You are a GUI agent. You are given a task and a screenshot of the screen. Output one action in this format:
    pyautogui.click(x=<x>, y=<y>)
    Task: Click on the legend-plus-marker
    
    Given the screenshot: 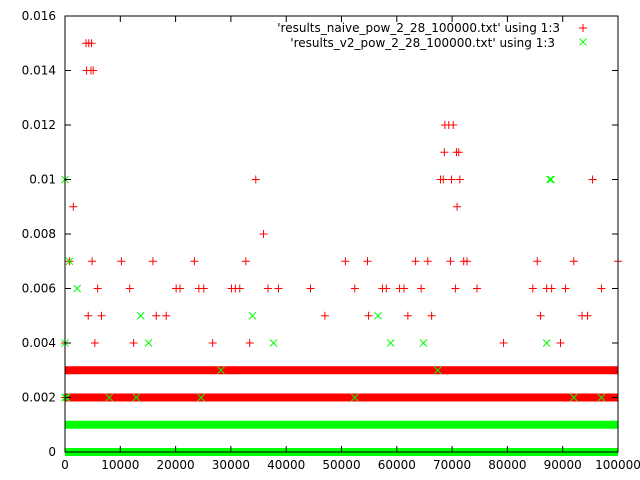 What is the action you would take?
    pyautogui.click(x=583, y=28)
    